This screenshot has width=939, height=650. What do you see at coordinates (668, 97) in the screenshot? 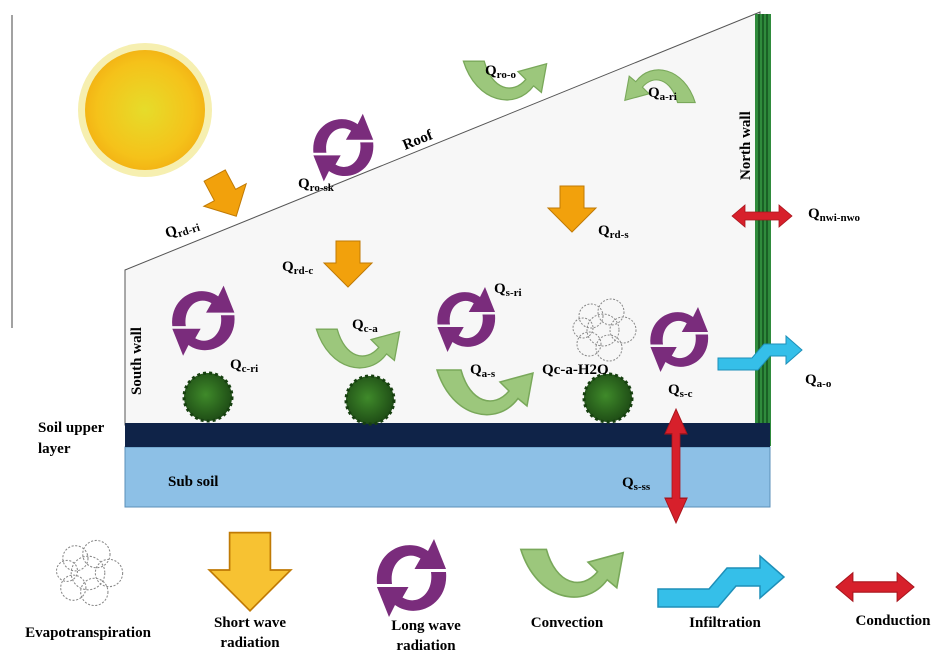
I see `flux-subscript: a-ri` at bounding box center [668, 97].